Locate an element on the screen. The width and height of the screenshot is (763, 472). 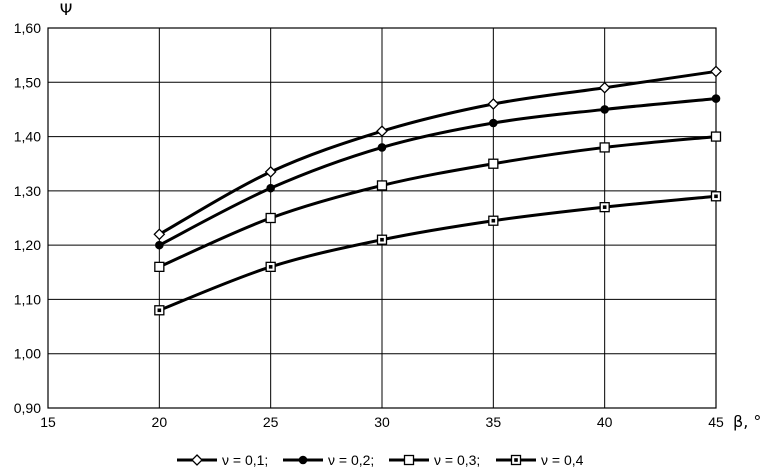
x-tick-label: 40 is located at coordinates (605, 422).